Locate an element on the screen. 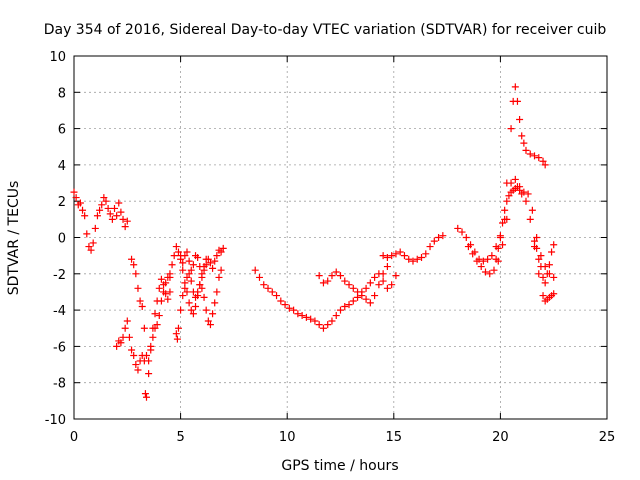 This screenshot has width=640, height=480. series-seg5 is located at coordinates (198, 304).